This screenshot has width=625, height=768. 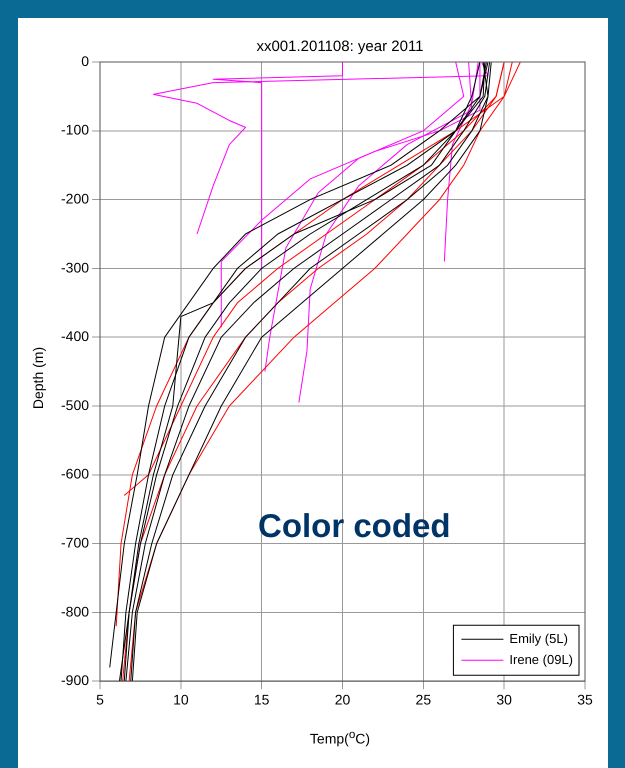 What do you see at coordinates (75, 130) in the screenshot?
I see `y-tick-label: -100` at bounding box center [75, 130].